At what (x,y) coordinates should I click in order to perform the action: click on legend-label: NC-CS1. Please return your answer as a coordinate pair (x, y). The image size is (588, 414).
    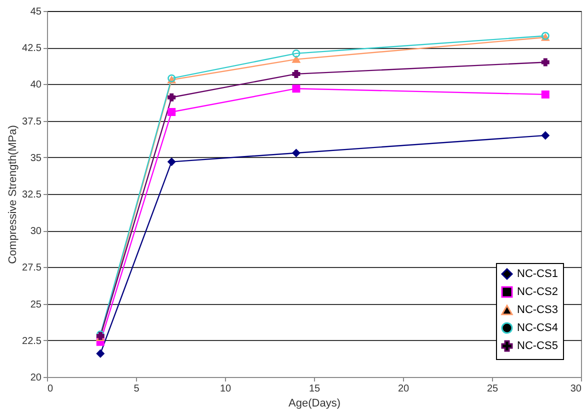
    Looking at the image, I should click on (537, 274).